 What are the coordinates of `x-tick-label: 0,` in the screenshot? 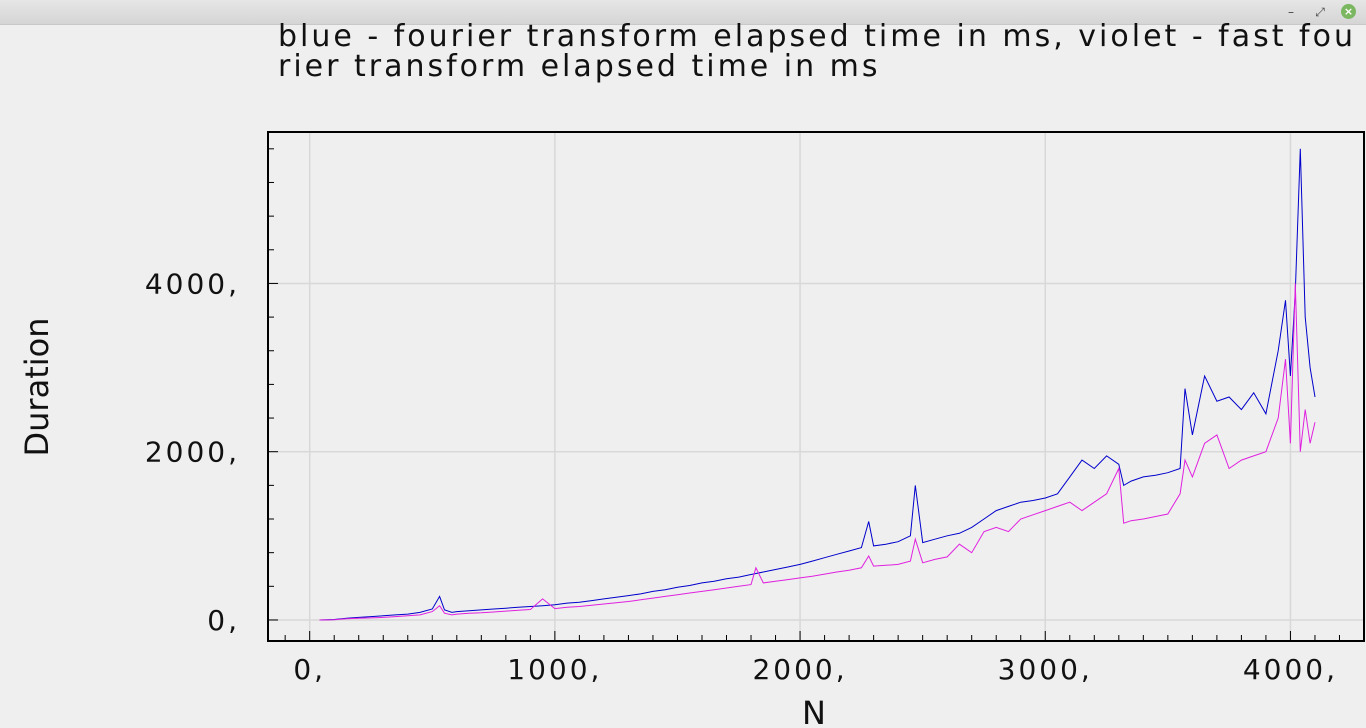 It's located at (309, 669).